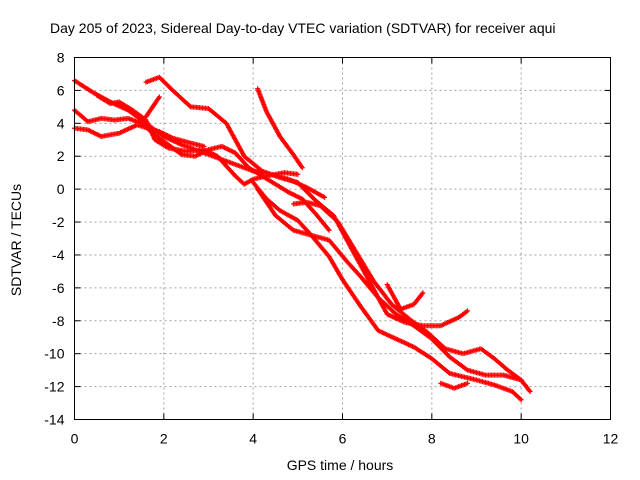 This screenshot has height=480, width=640. I want to click on y-axis-label: SDTVAR / TECUs, so click(16, 240).